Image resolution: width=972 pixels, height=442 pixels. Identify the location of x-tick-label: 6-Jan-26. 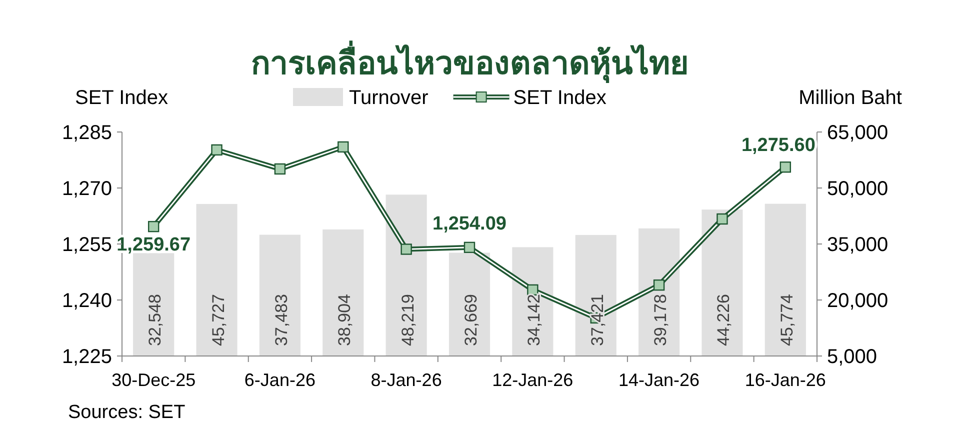
(280, 380).